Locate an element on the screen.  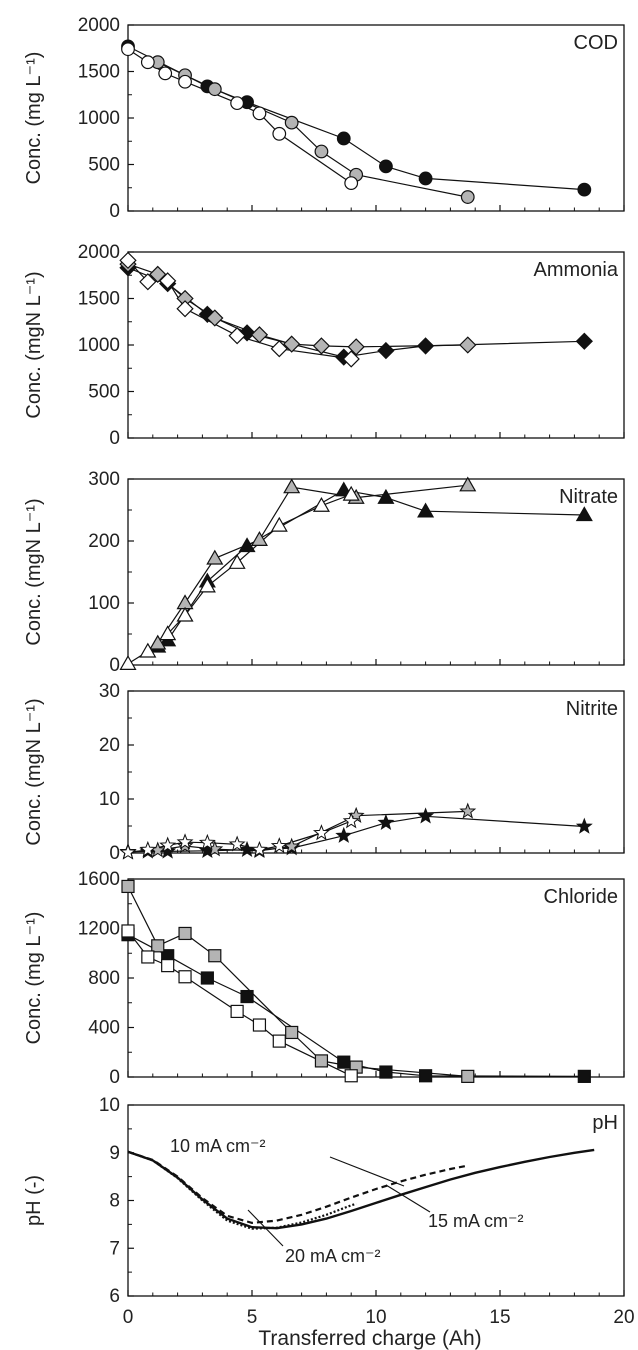
x-axis-label: Transferred charge (Ah) is located at coordinates (369, 1338).